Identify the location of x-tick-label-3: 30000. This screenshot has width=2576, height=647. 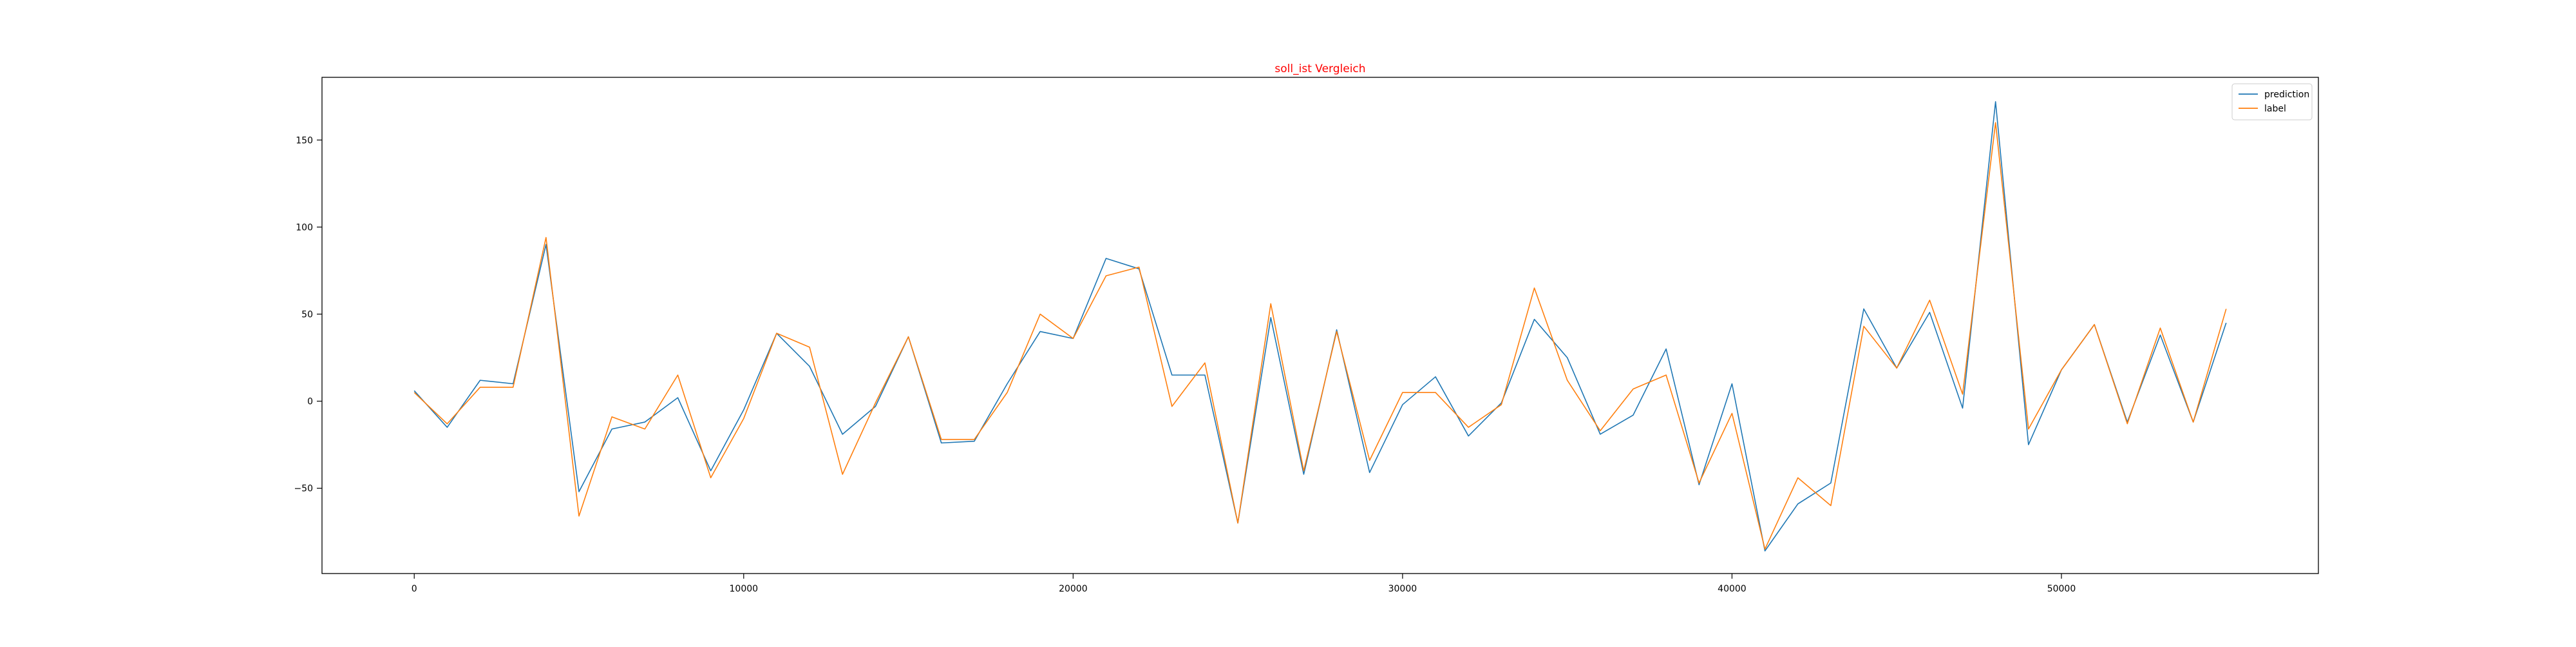
(1403, 589).